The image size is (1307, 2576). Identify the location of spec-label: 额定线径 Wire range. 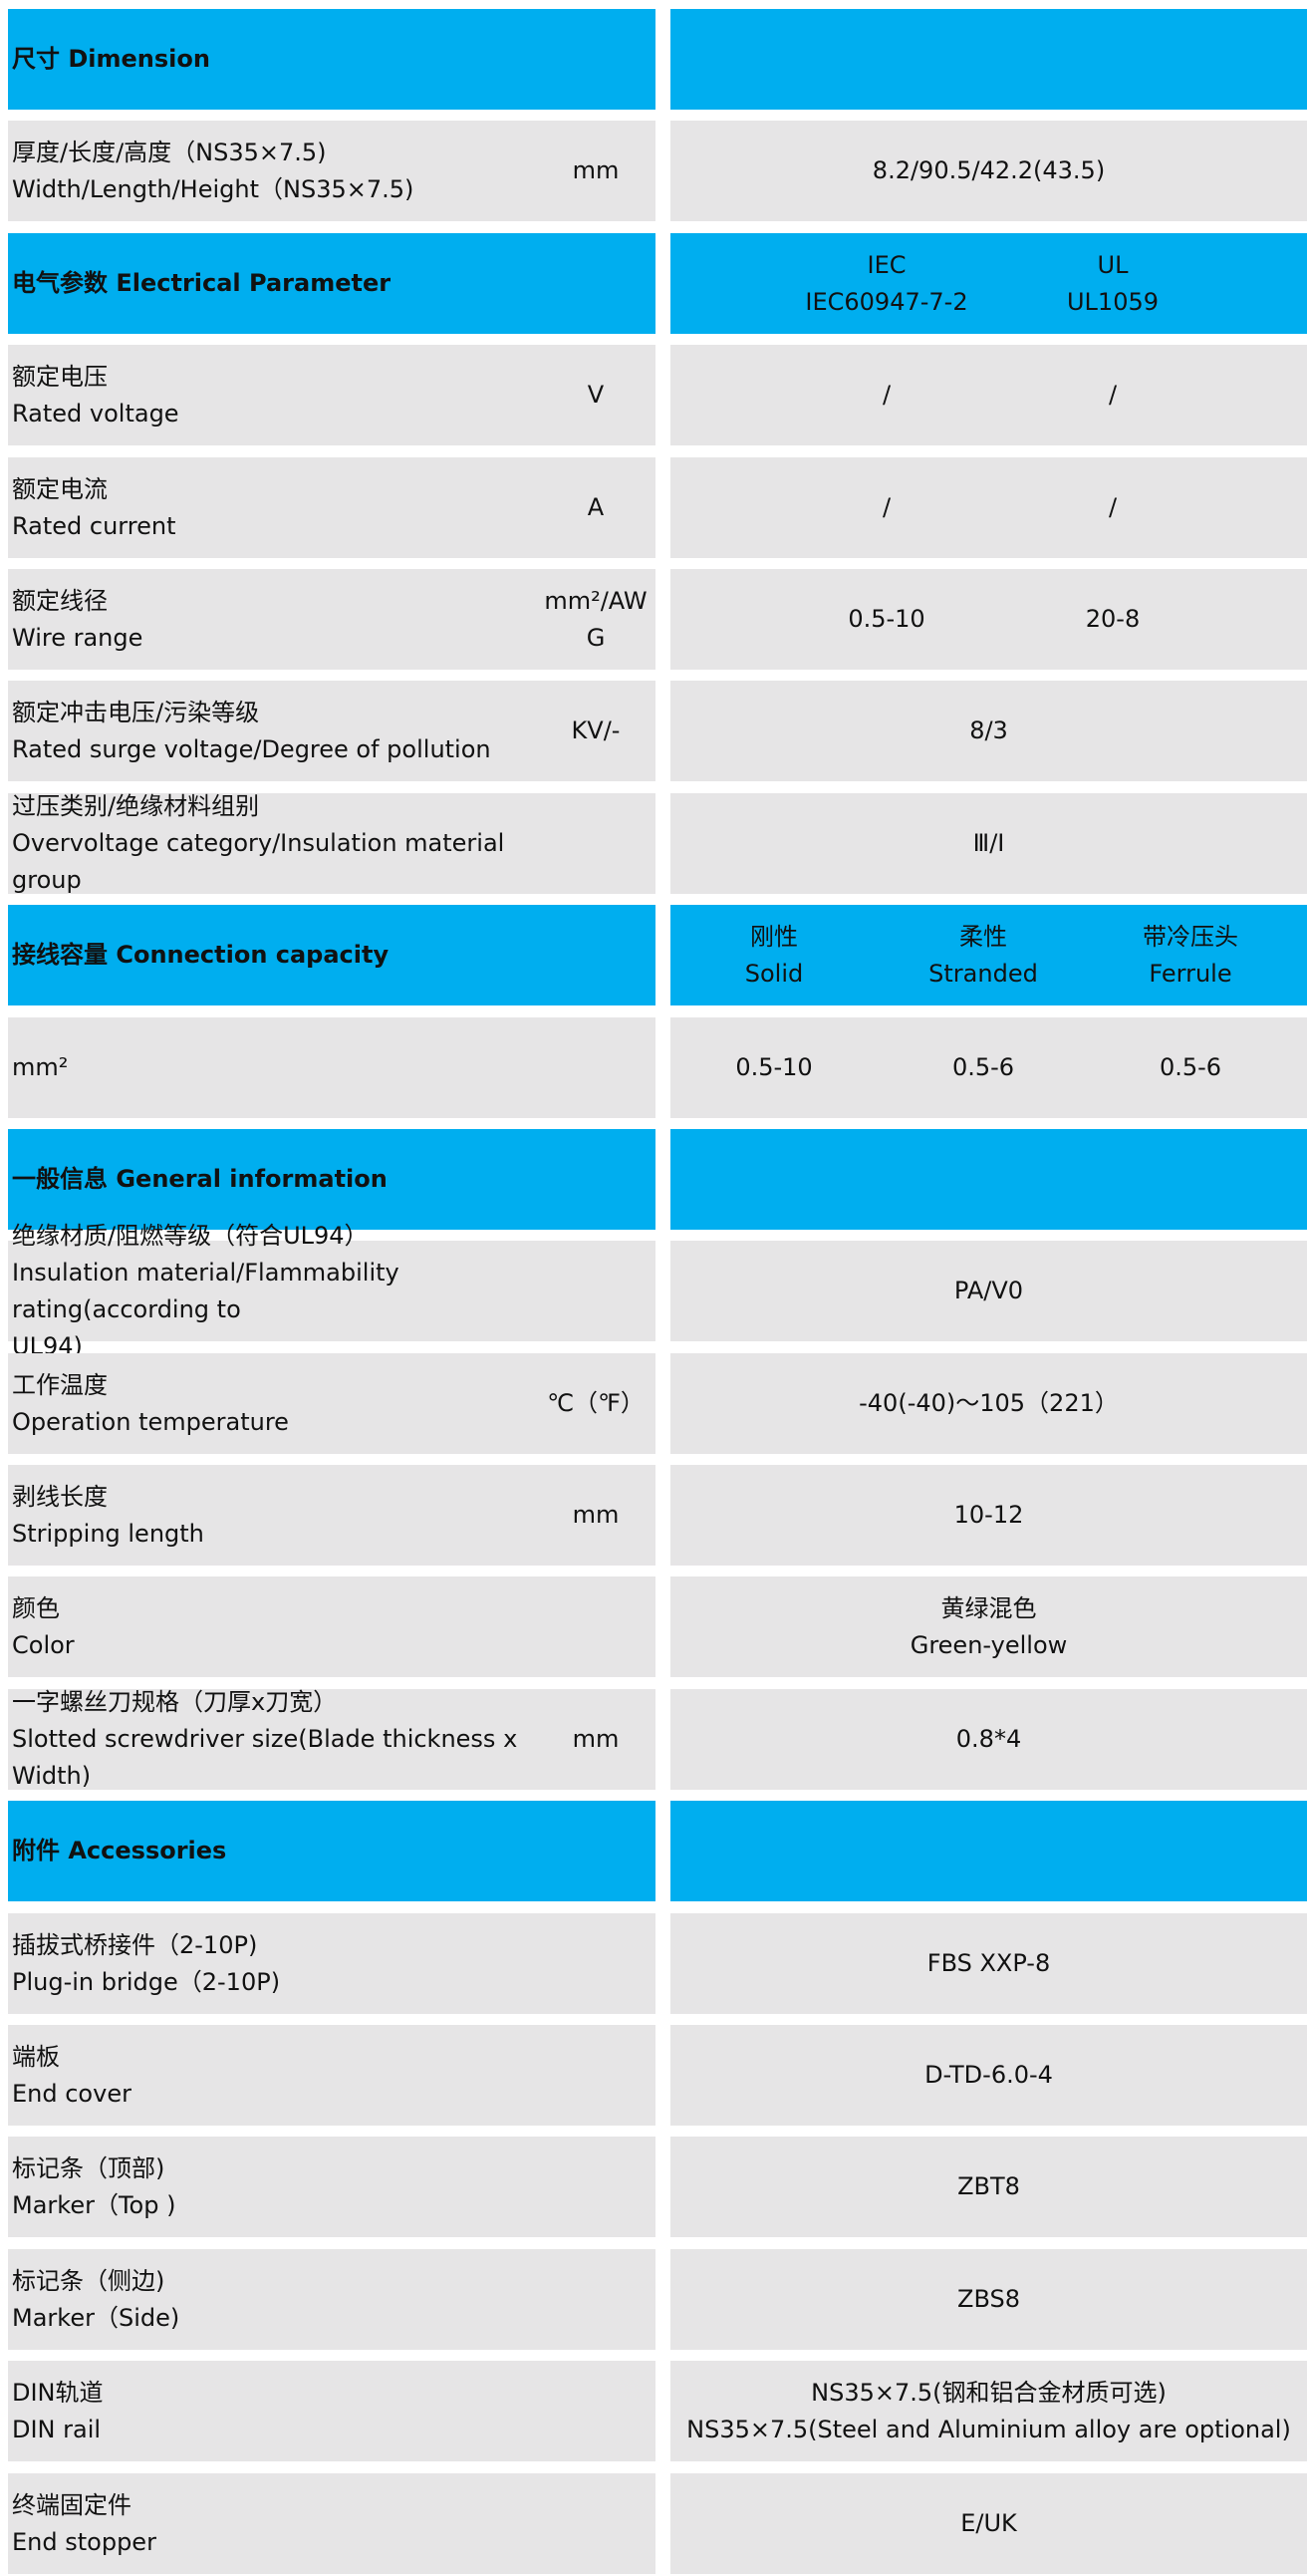
(281, 619).